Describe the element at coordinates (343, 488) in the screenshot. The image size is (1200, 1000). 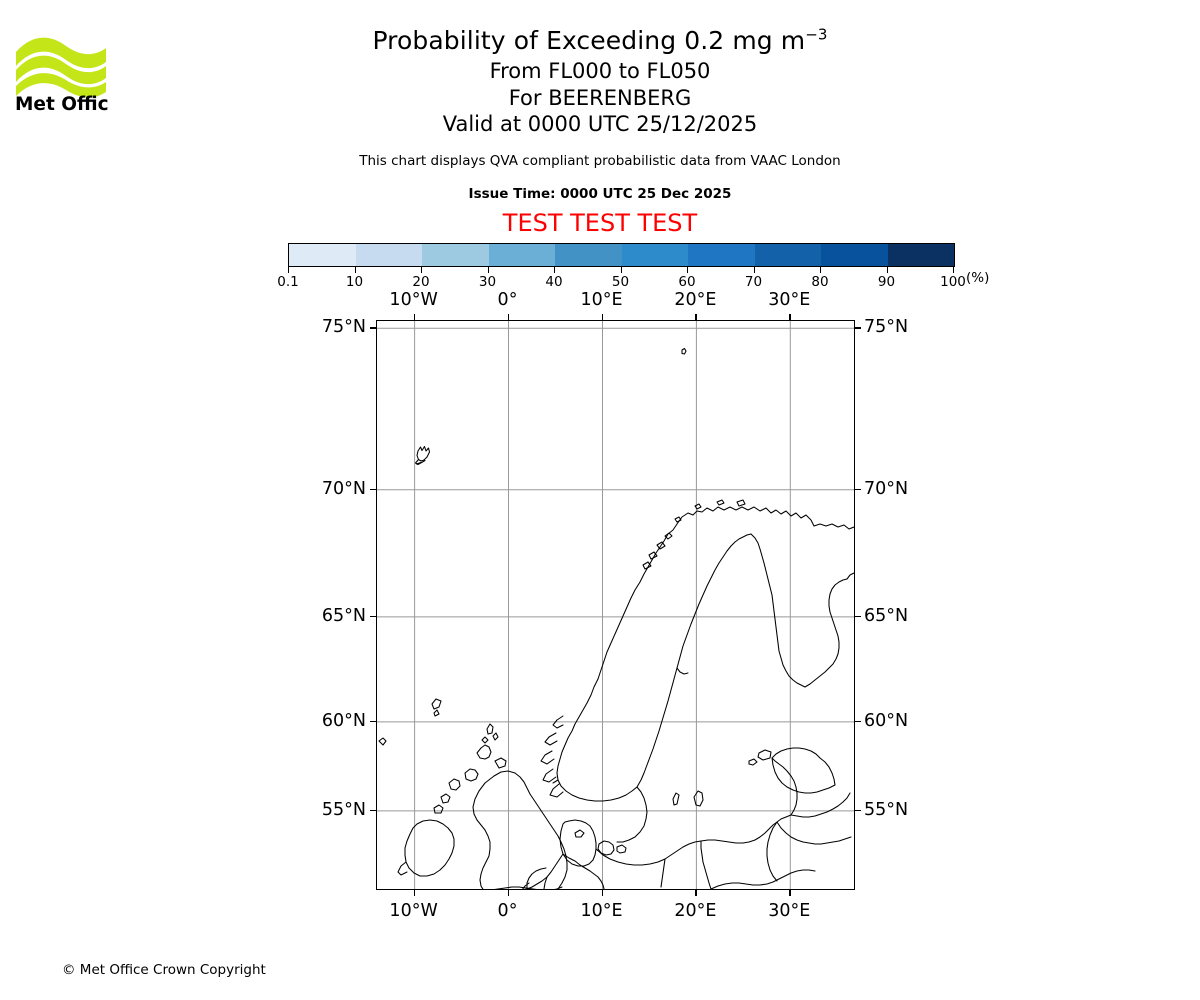
I see `lat-label-left-70n: 70°N` at that location.